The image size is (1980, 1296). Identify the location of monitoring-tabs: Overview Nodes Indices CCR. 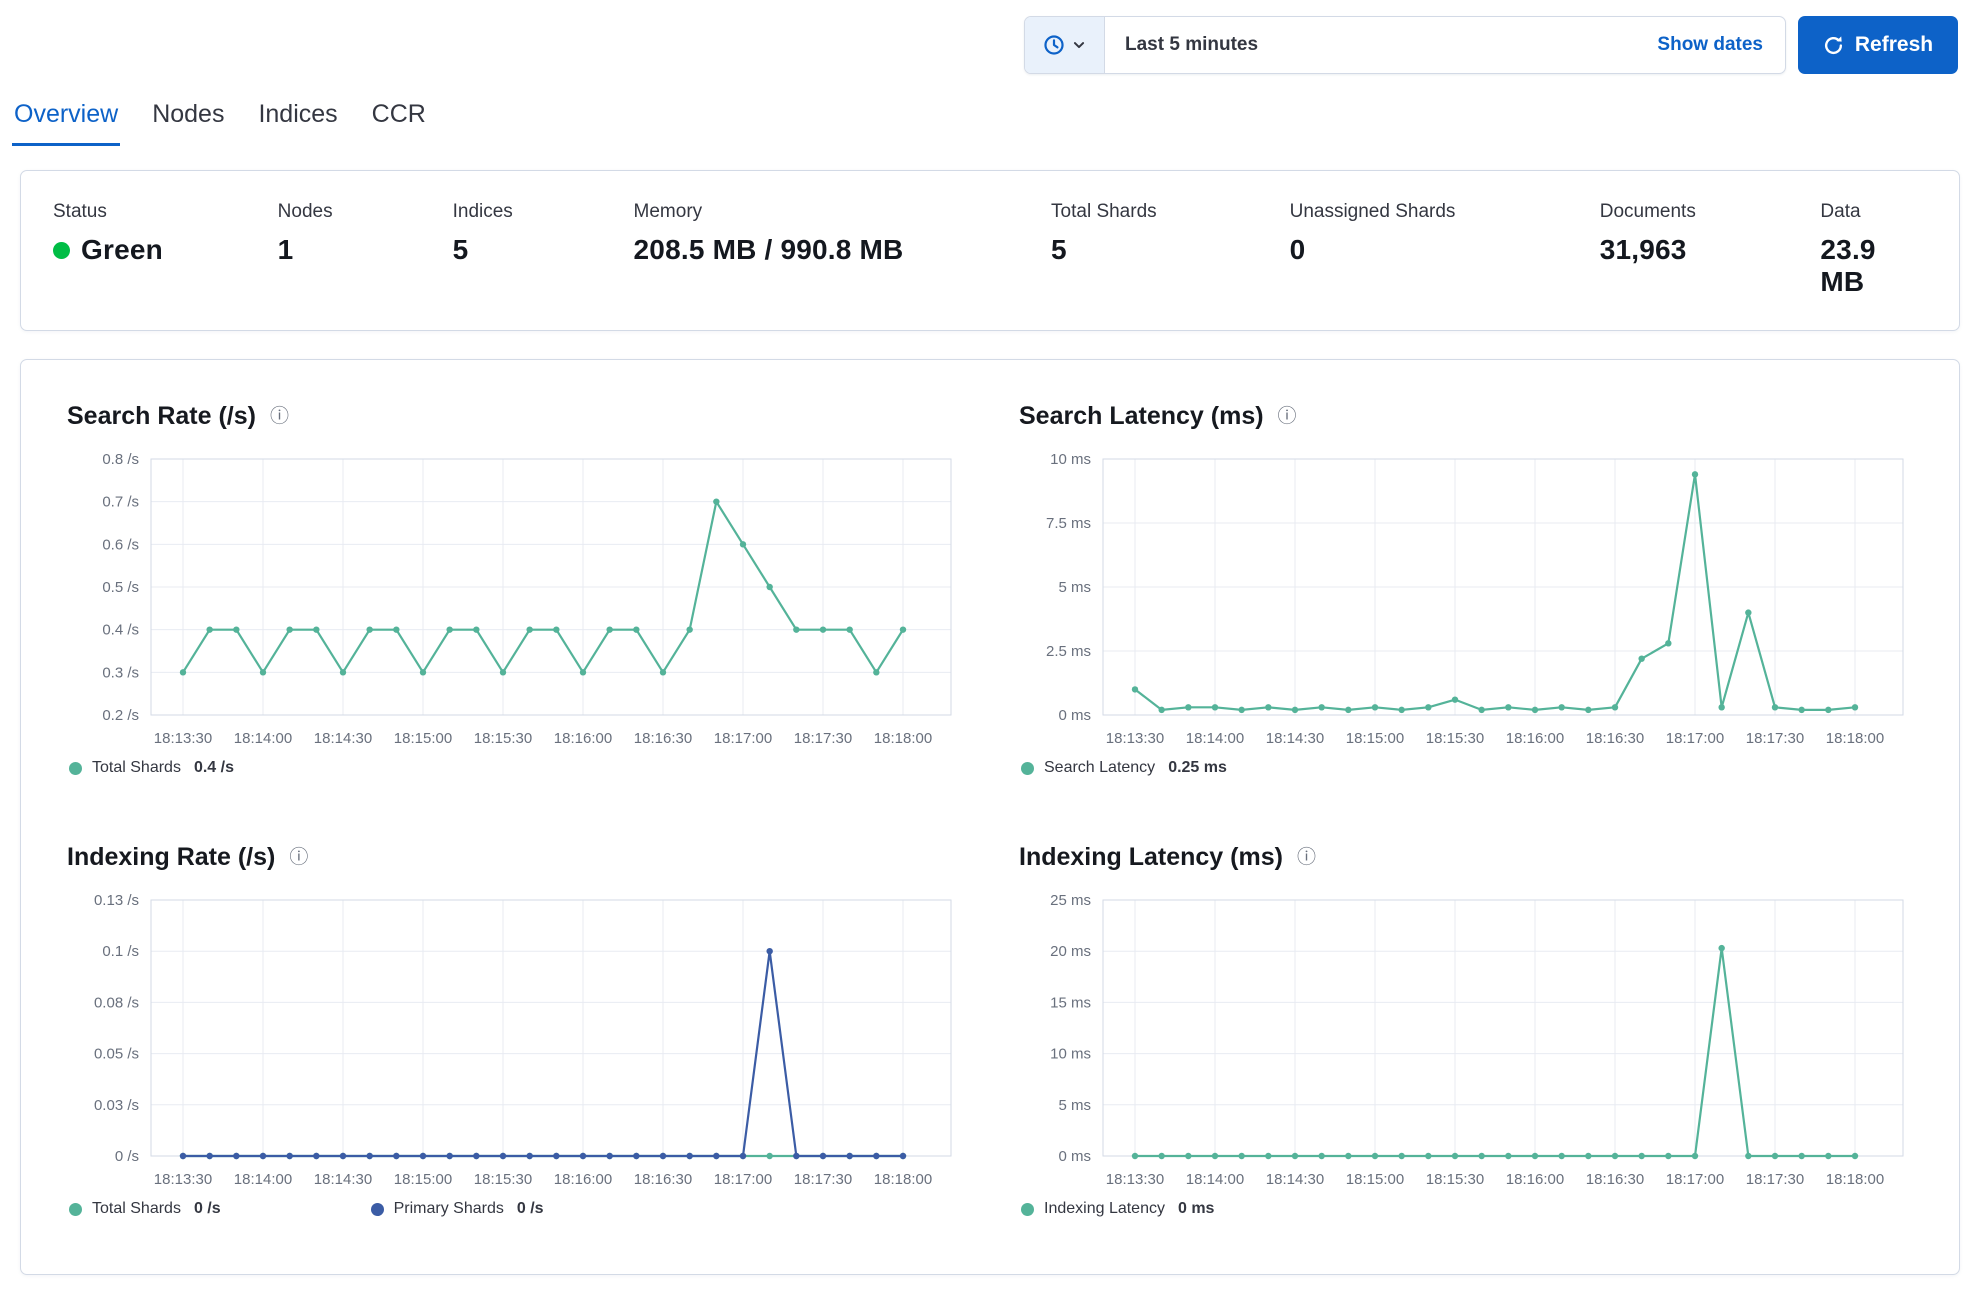
(996, 122).